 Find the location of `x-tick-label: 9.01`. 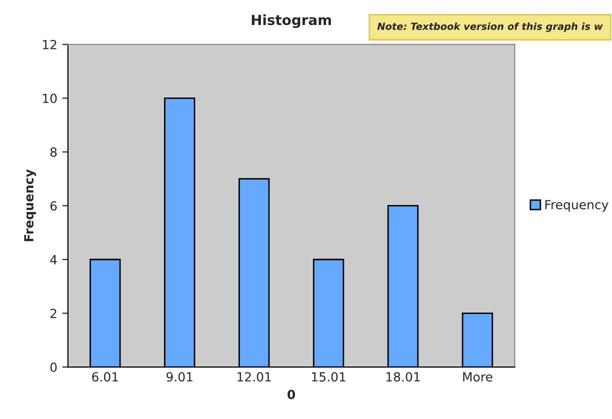

x-tick-label: 9.01 is located at coordinates (179, 377).